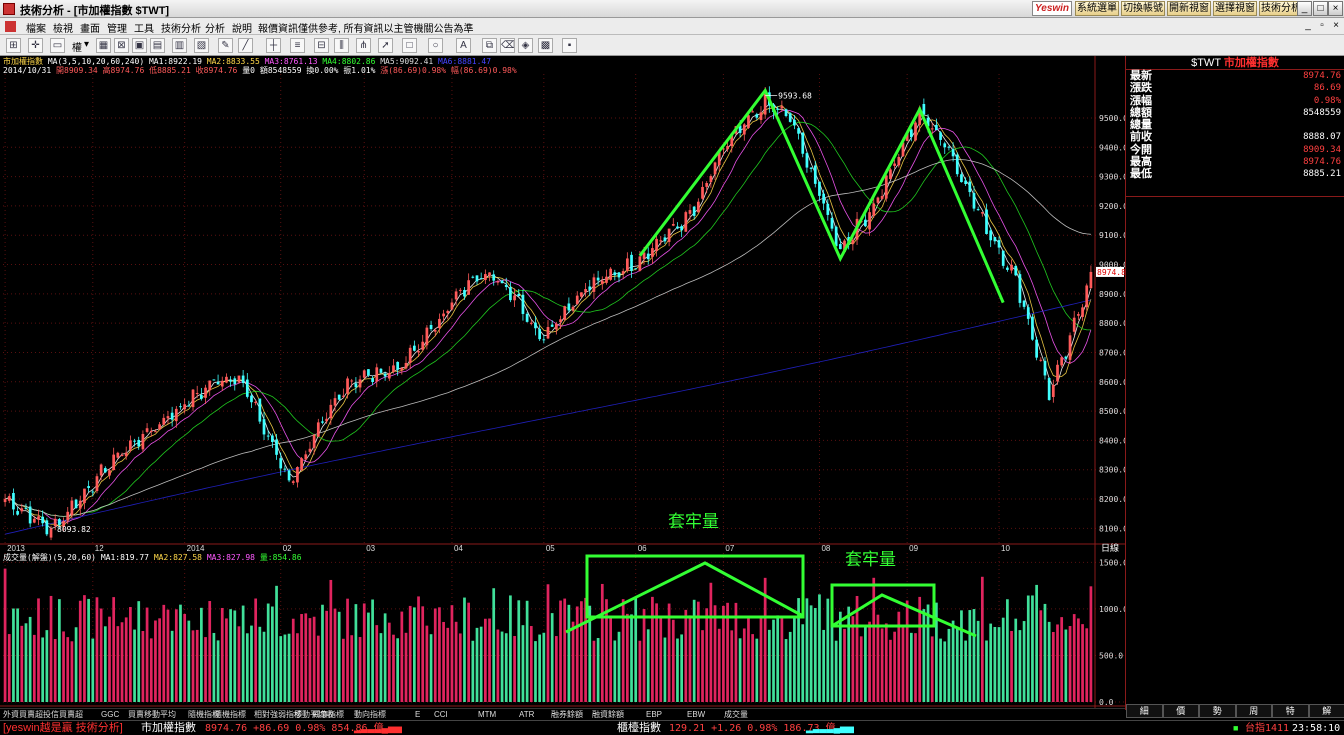 The width and height of the screenshot is (1344, 735). I want to click on weight-dropdown: 權, so click(77, 48).